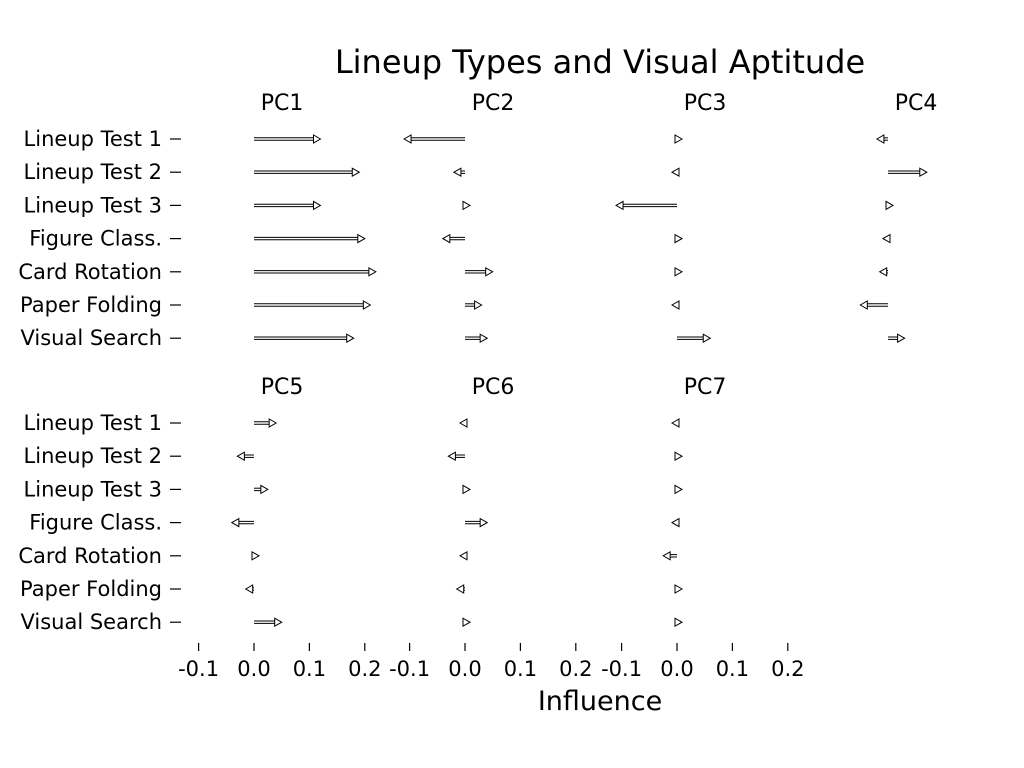 Image resolution: width=1024 pixels, height=768 pixels. Describe the element at coordinates (705, 387) in the screenshot. I see `panel-label: PC7` at that location.